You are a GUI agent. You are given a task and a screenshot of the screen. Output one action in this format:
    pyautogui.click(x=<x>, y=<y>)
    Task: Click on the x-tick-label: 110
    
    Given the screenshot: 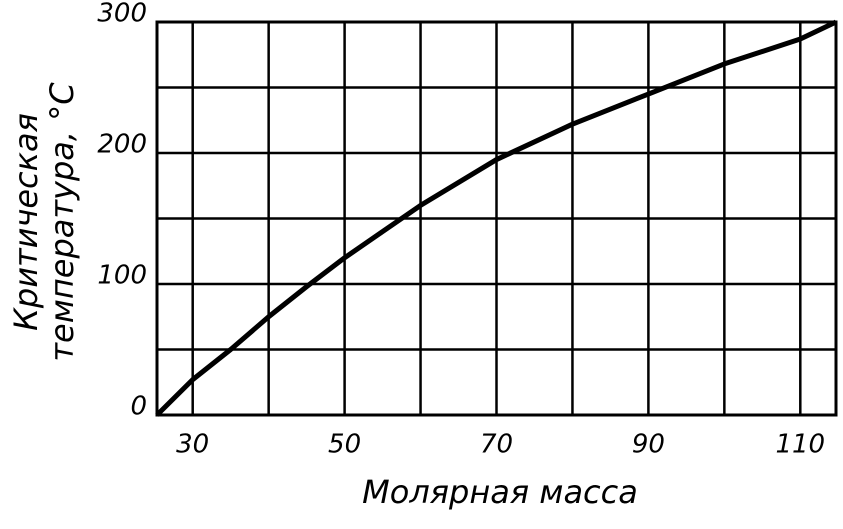 What is the action you would take?
    pyautogui.click(x=800, y=445)
    